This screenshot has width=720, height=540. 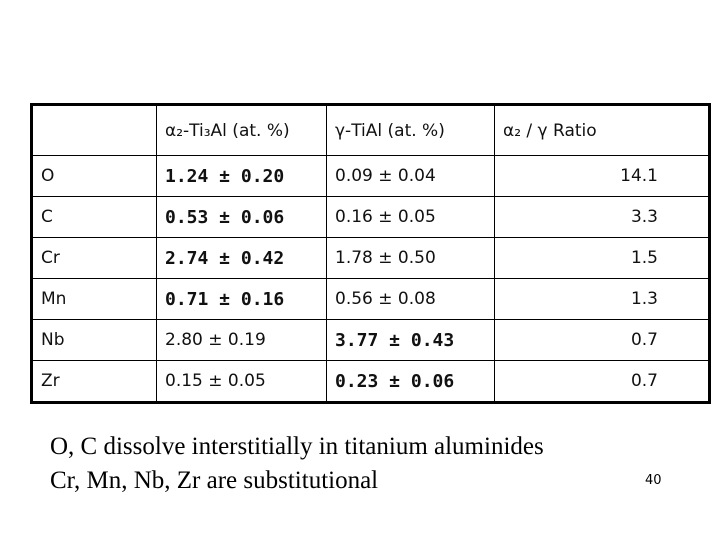 What do you see at coordinates (94, 340) in the screenshot?
I see `row-label: Nb` at bounding box center [94, 340].